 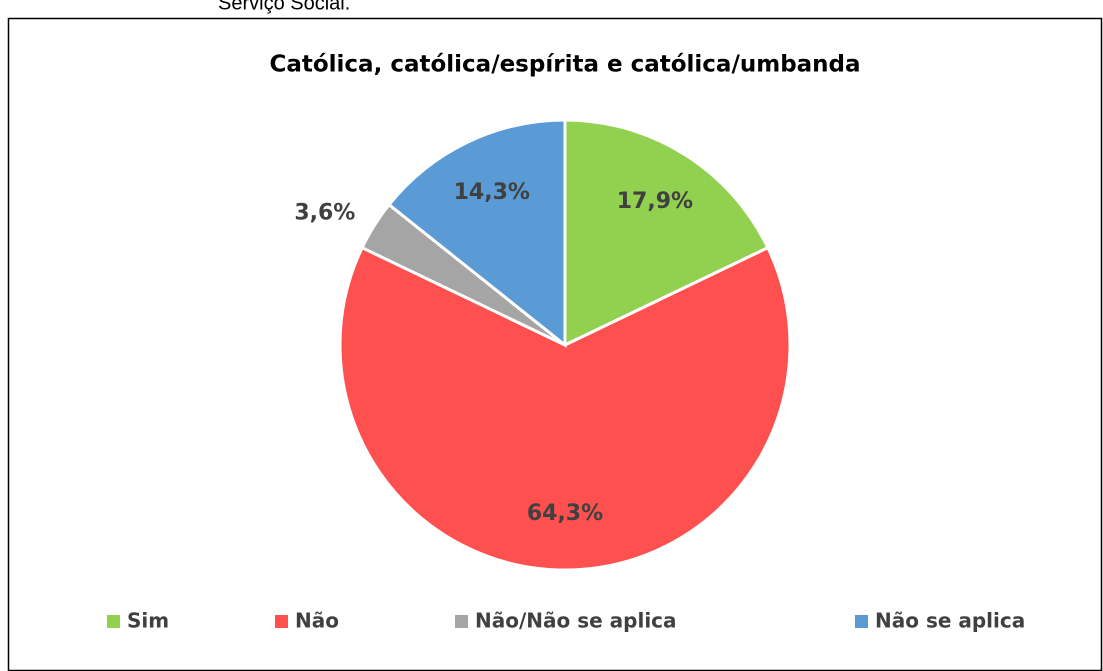 I want to click on legend-label: Não, so click(x=317, y=621).